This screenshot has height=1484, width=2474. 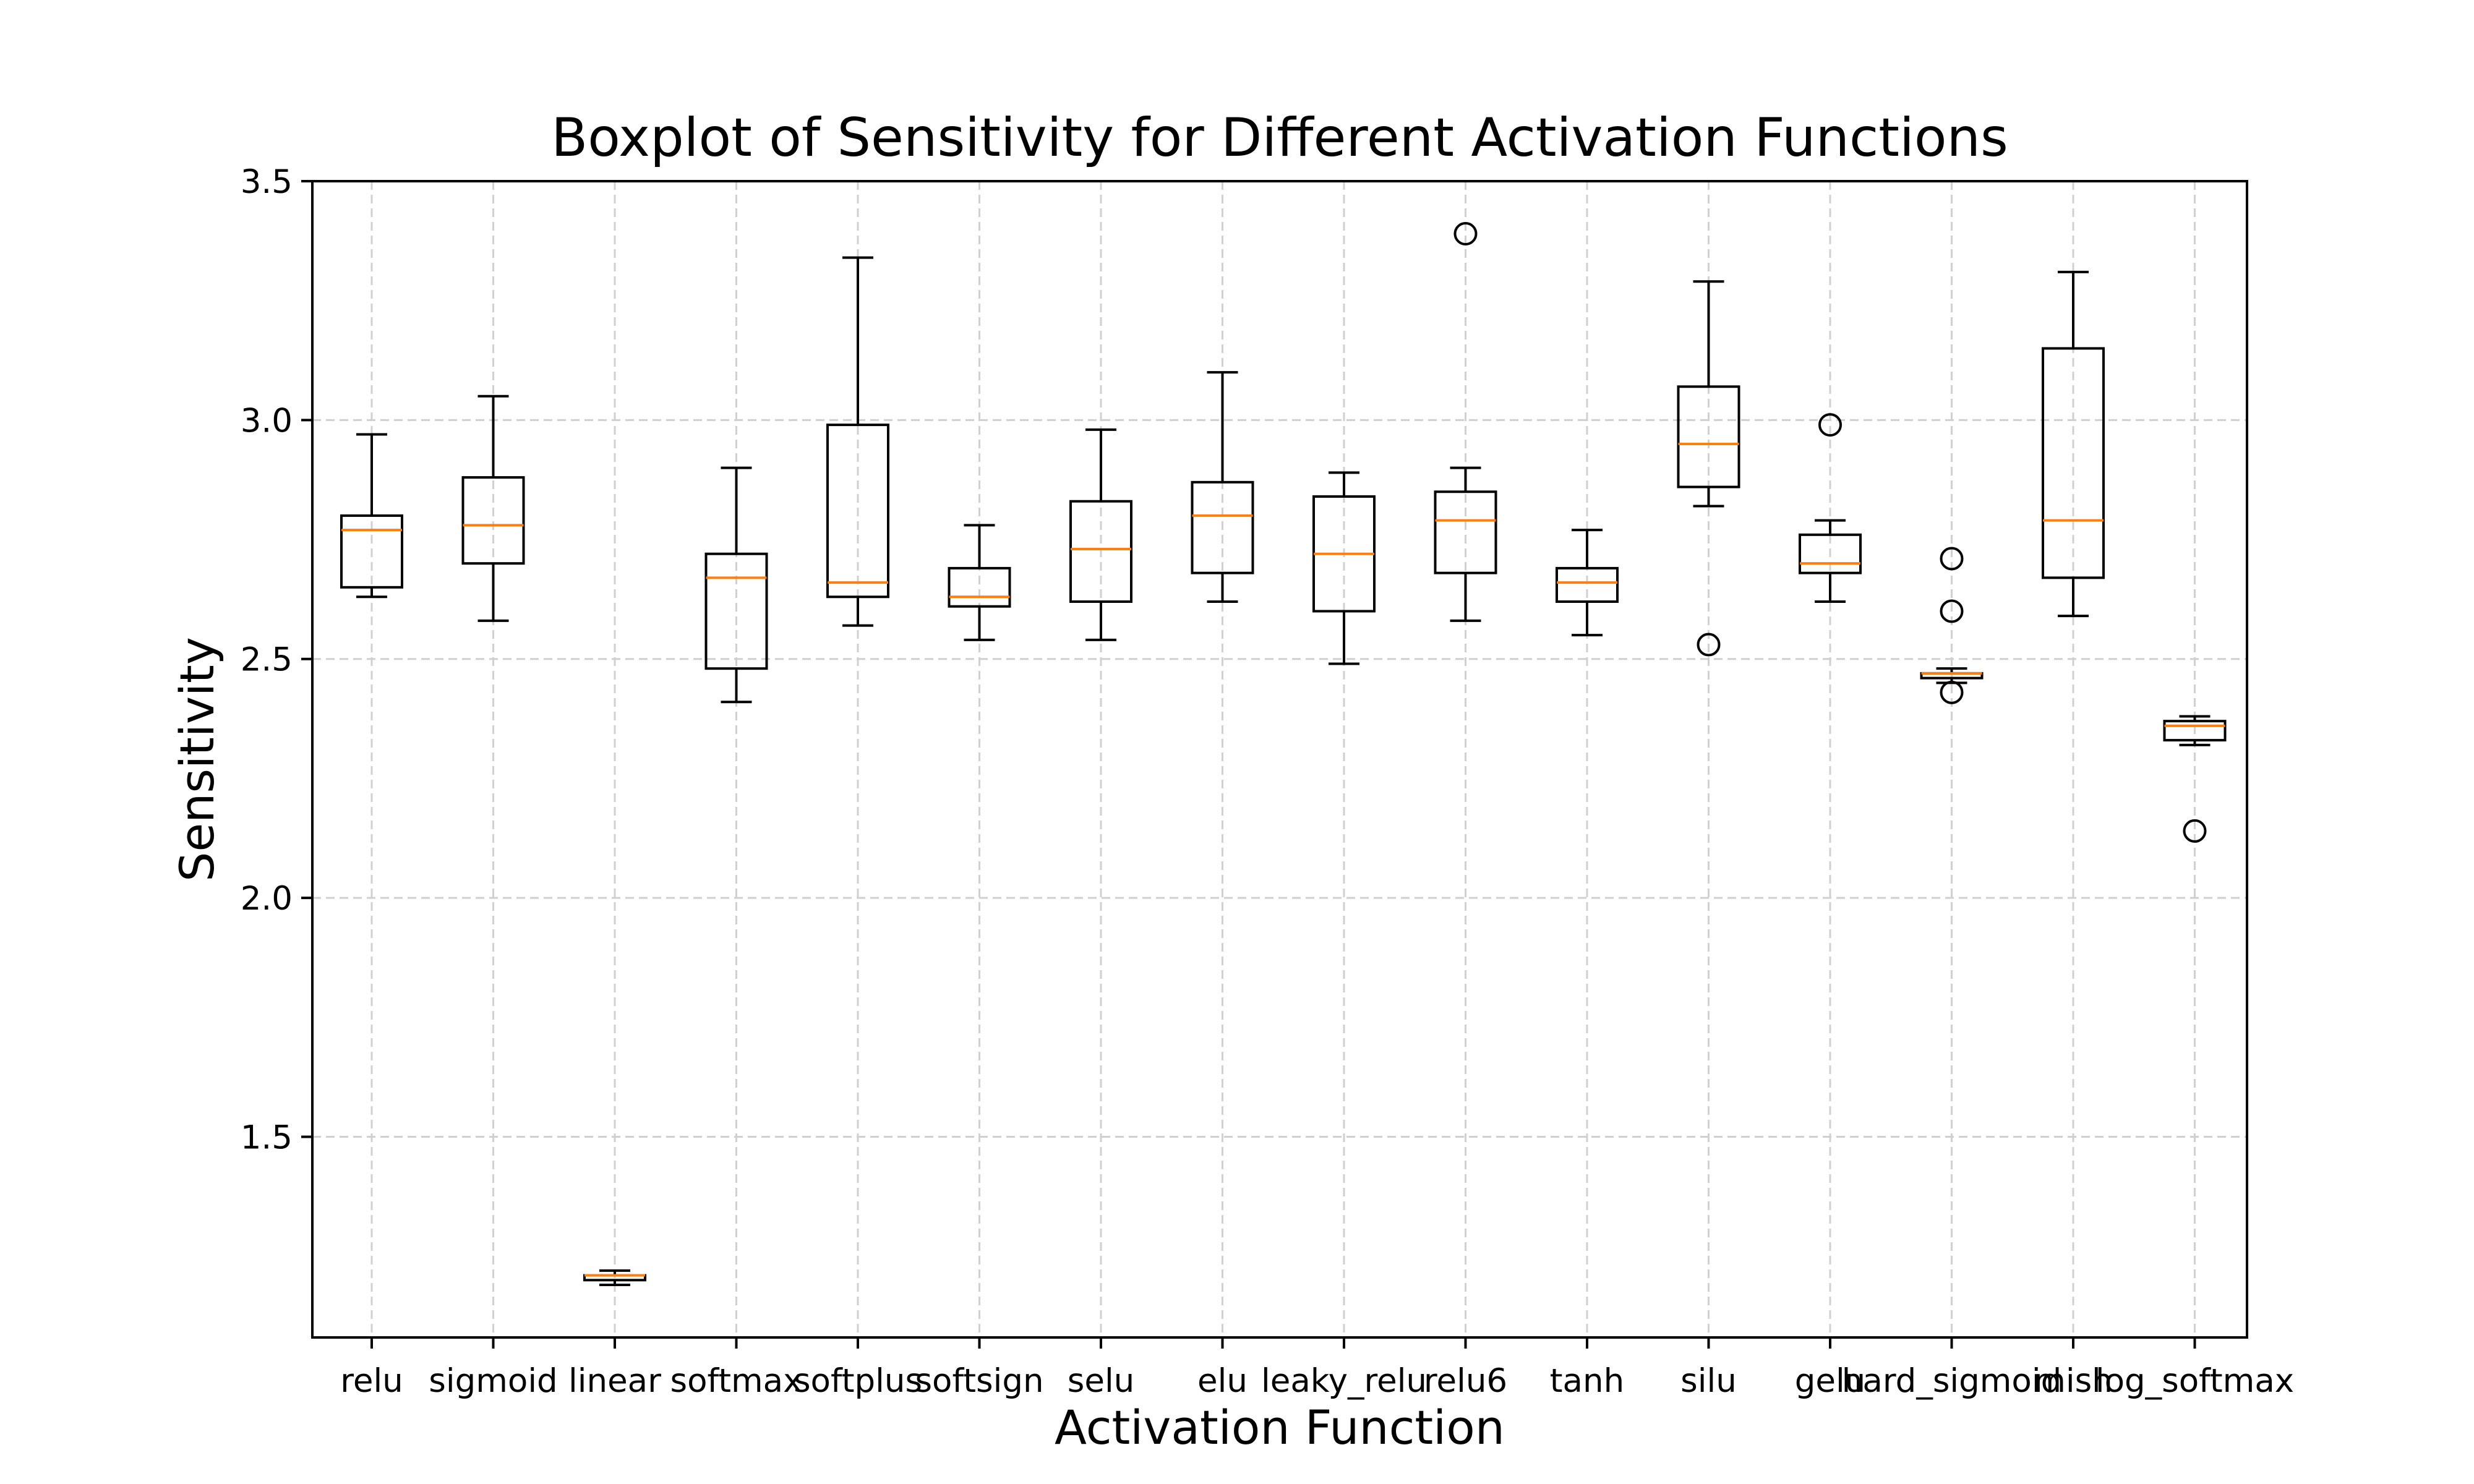 What do you see at coordinates (979, 1381) in the screenshot?
I see `x-tick-label: softsign` at bounding box center [979, 1381].